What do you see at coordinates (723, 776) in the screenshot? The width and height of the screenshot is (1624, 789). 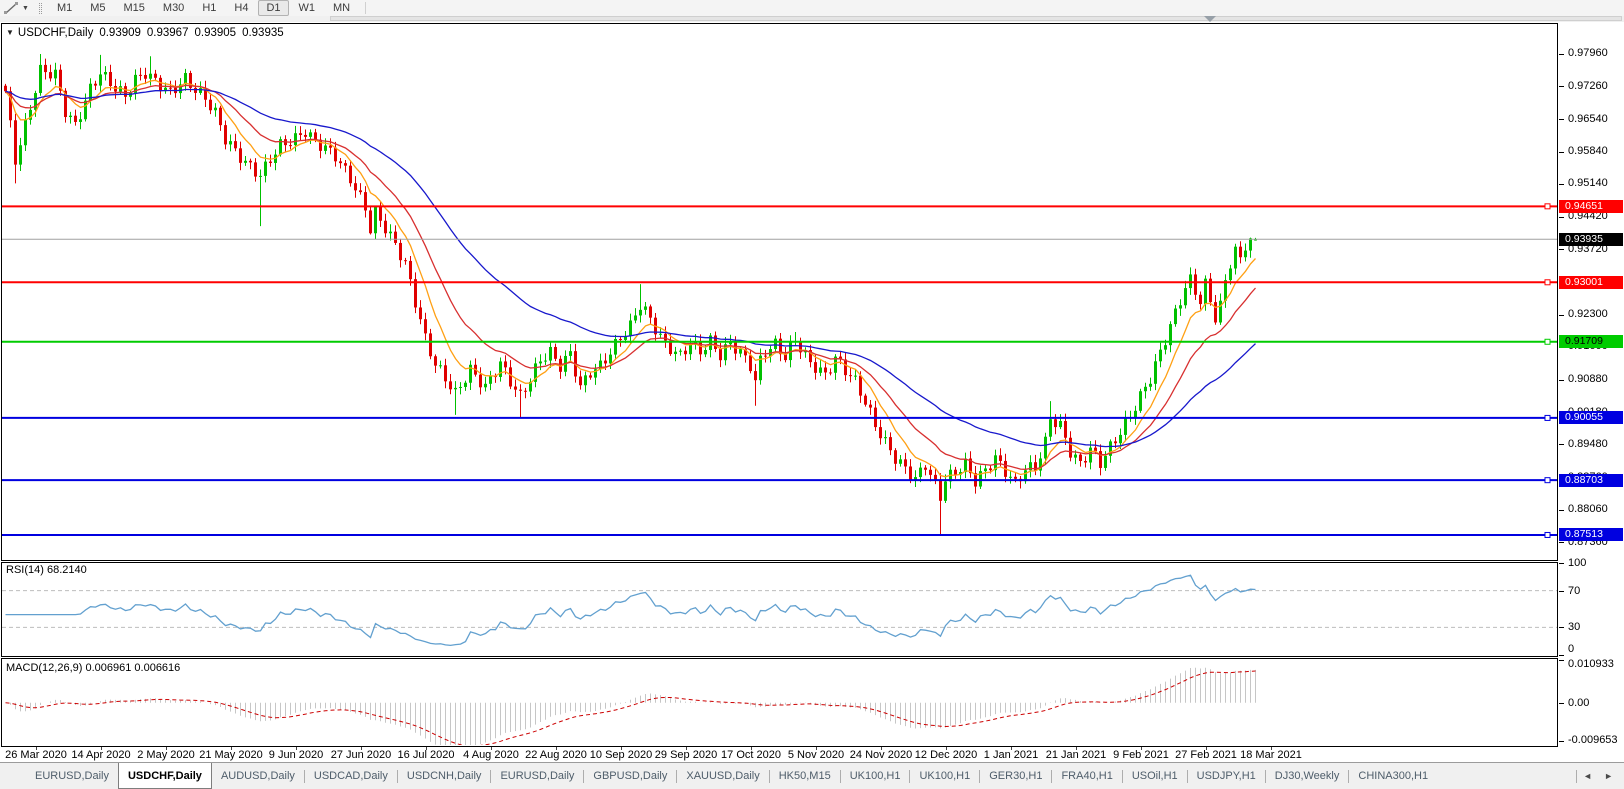 I see `tab-xauusd-daily: XAUUSD,Daily` at bounding box center [723, 776].